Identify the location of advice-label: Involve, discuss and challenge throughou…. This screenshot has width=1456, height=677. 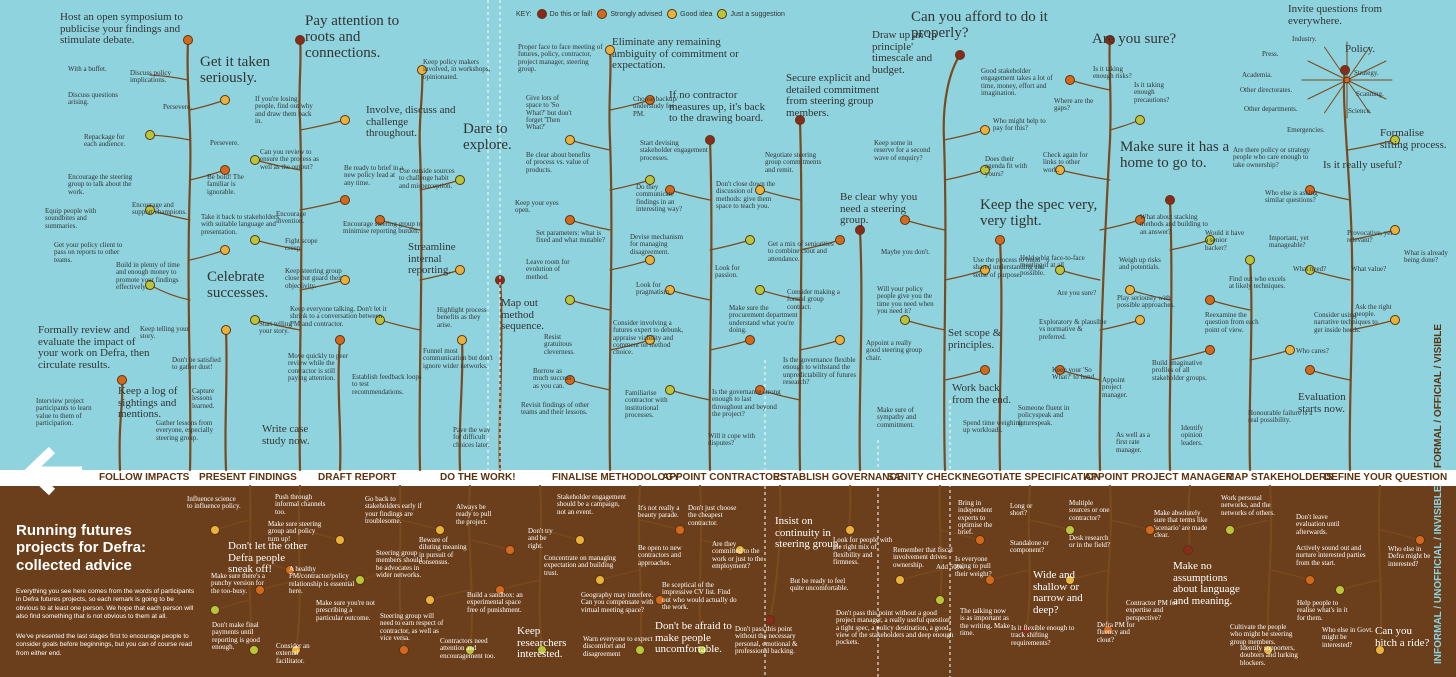
(411, 122).